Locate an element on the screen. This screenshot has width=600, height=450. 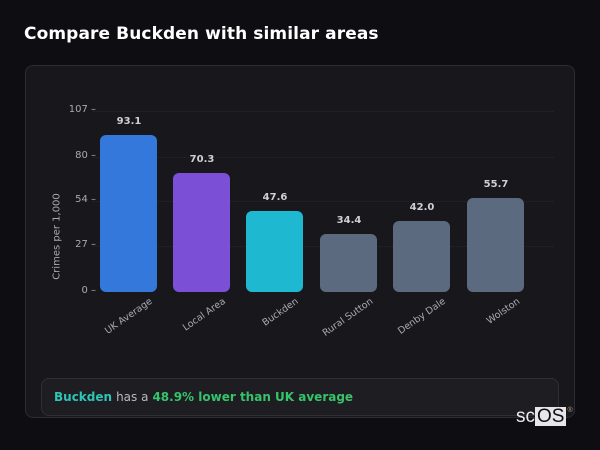
bar-value-label: 34.4 is located at coordinates (349, 220).